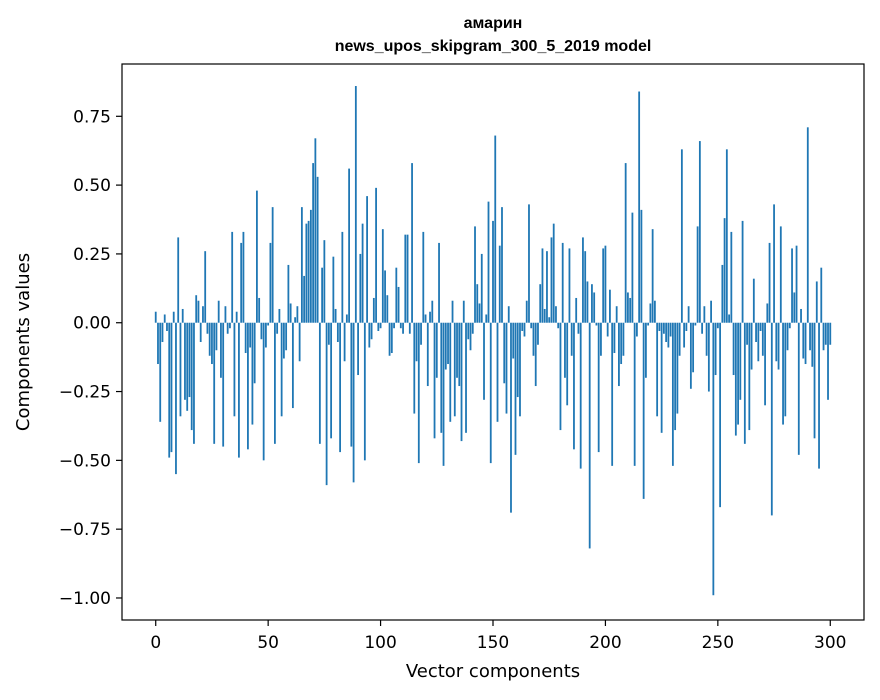 The image size is (880, 700). What do you see at coordinates (23, 342) in the screenshot?
I see `y-axis-label: Components values` at bounding box center [23, 342].